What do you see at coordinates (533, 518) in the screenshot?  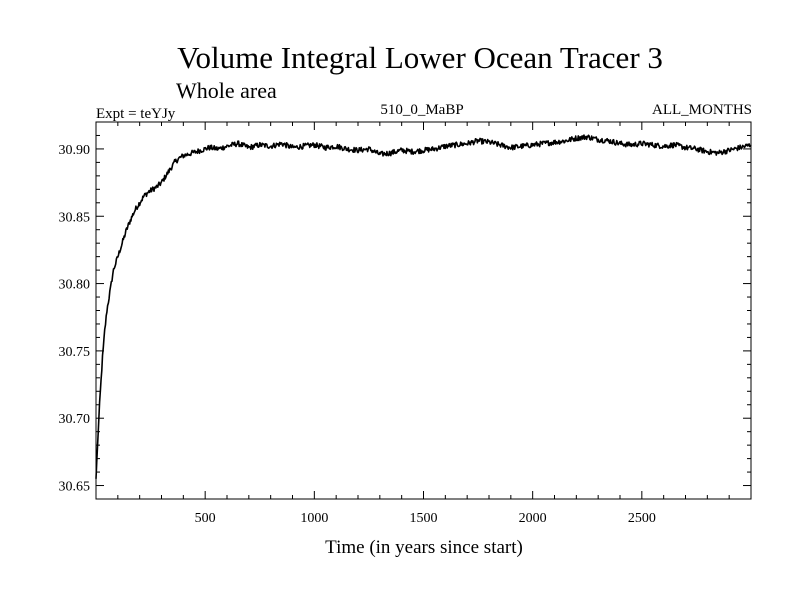 I see `x-tick-label: 2000` at bounding box center [533, 518].